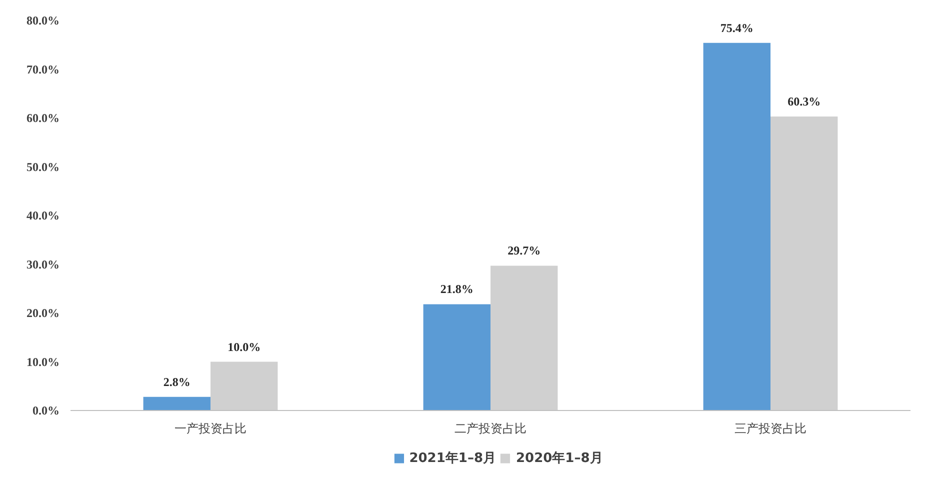  What do you see at coordinates (452, 458) in the screenshot?
I see `legend-label: 2021年1–8月` at bounding box center [452, 458].